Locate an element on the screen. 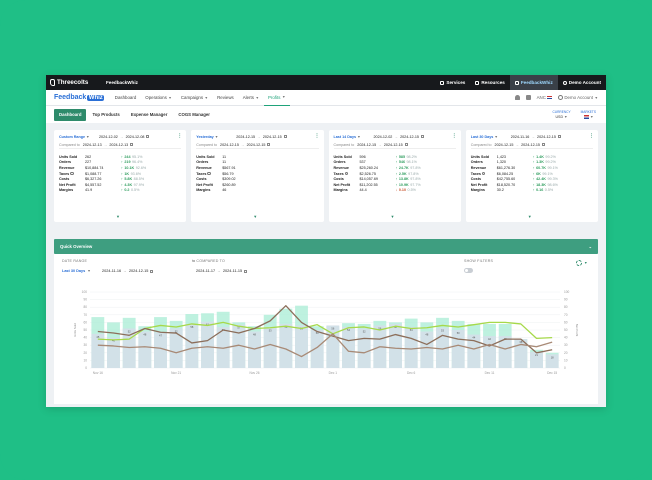 This screenshot has height=480, width=652. chevron-down-icon: ⌄ is located at coordinates (590, 246).